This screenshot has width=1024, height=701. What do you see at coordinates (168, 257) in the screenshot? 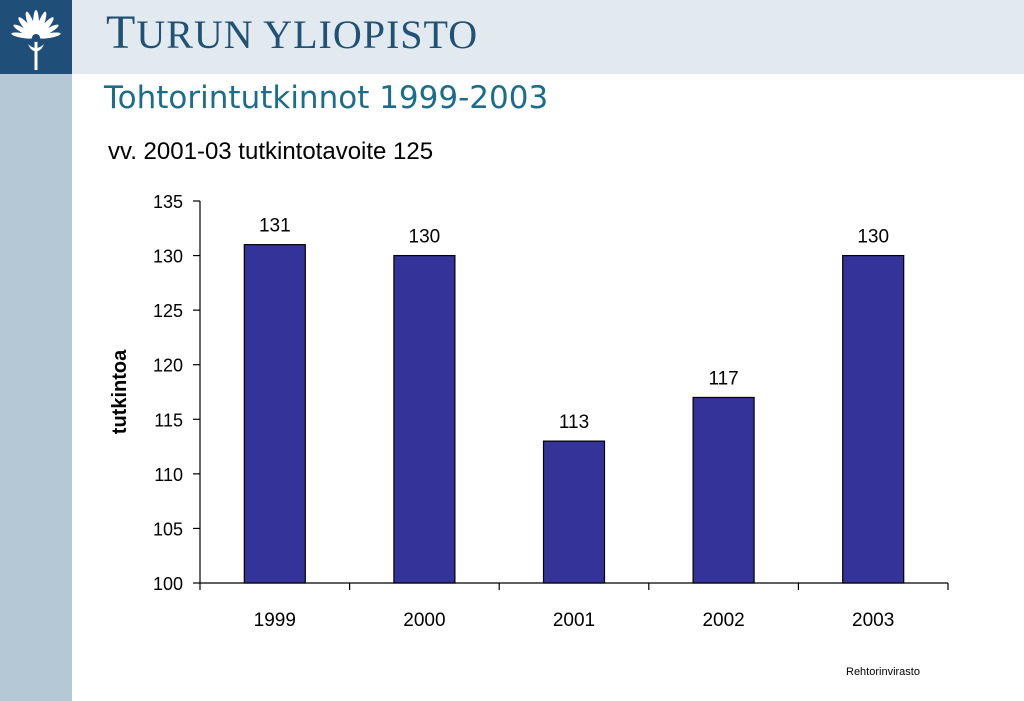
I see `y-tick-label: 130` at bounding box center [168, 257].